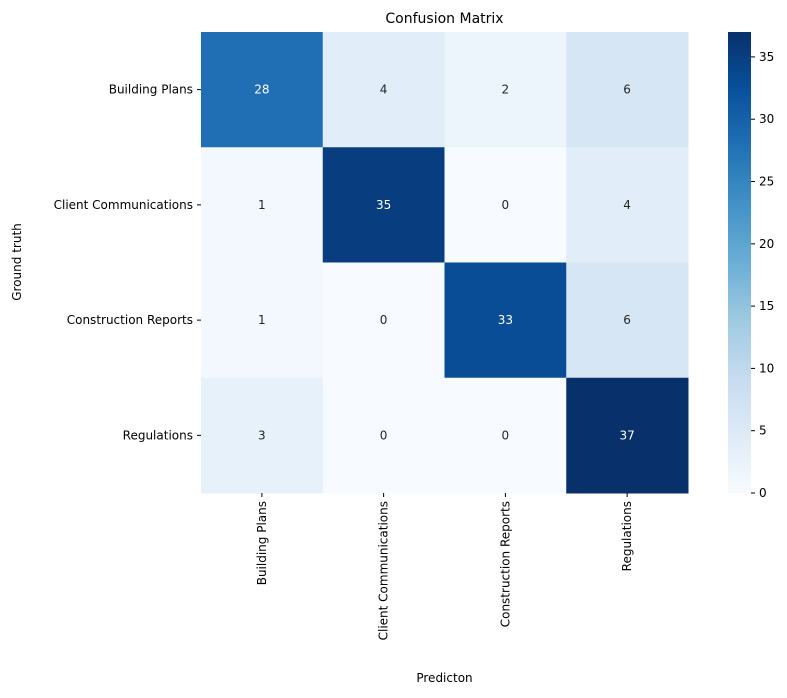 The height and width of the screenshot is (698, 787). Describe the element at coordinates (762, 275) in the screenshot. I see `colorbar-ticks: 0 5 10 15 20 25 30 35` at that location.